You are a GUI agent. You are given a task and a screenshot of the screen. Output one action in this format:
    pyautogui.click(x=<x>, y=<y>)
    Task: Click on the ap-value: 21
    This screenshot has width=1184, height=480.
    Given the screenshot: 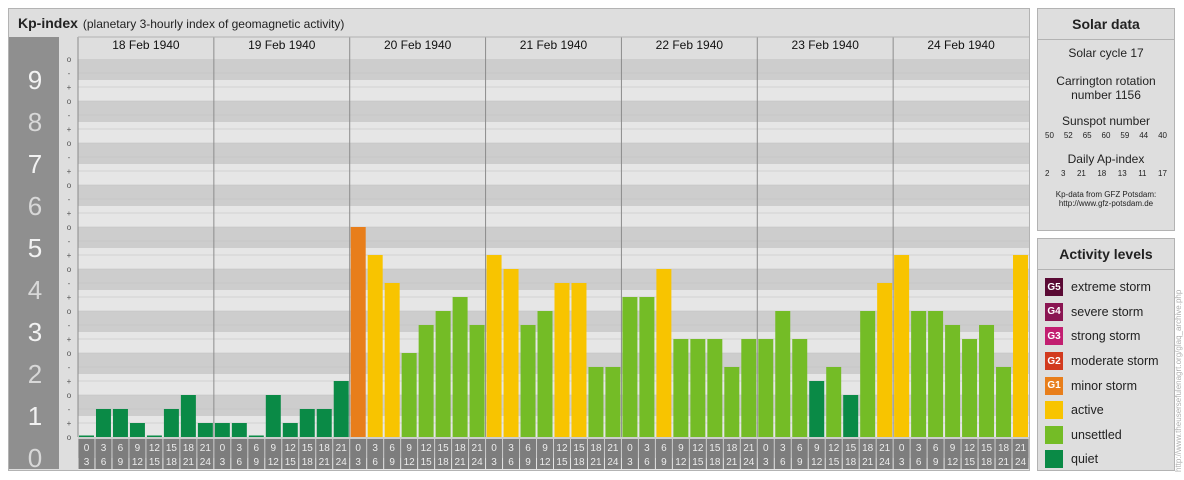 What is the action you would take?
    pyautogui.click(x=1081, y=173)
    